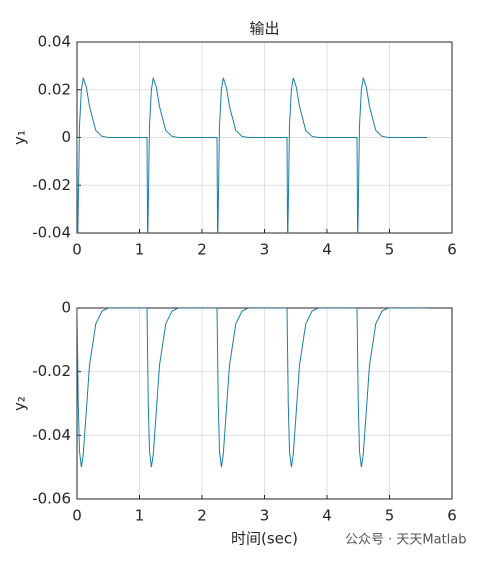 This screenshot has height=562, width=500. I want to click on y-axis-label: y₁, so click(20, 137).